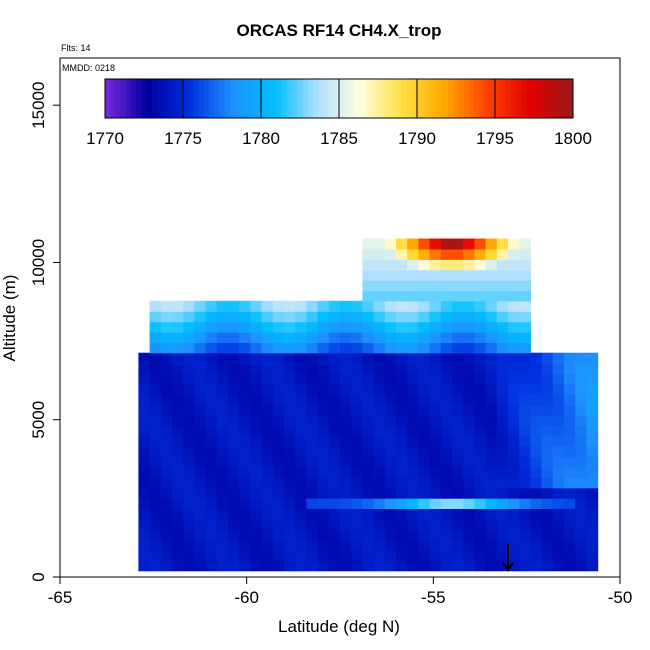 Image resolution: width=650 pixels, height=650 pixels. What do you see at coordinates (433, 597) in the screenshot?
I see `x-tick-label: -55` at bounding box center [433, 597].